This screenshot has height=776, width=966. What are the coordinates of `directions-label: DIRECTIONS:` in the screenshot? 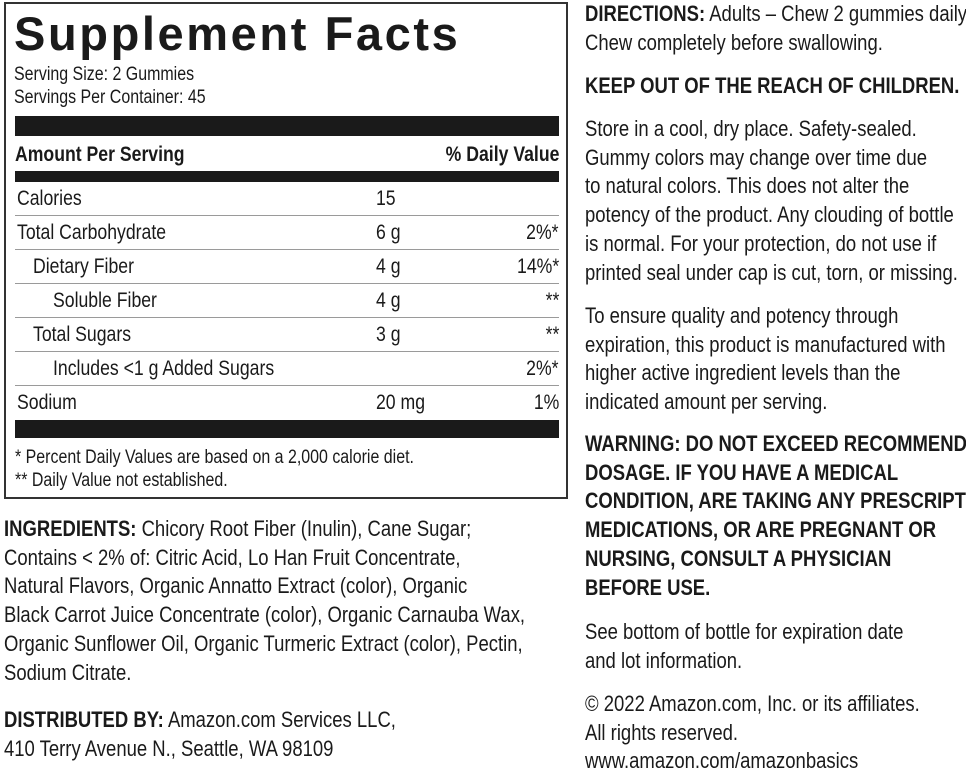 It's located at (645, 13).